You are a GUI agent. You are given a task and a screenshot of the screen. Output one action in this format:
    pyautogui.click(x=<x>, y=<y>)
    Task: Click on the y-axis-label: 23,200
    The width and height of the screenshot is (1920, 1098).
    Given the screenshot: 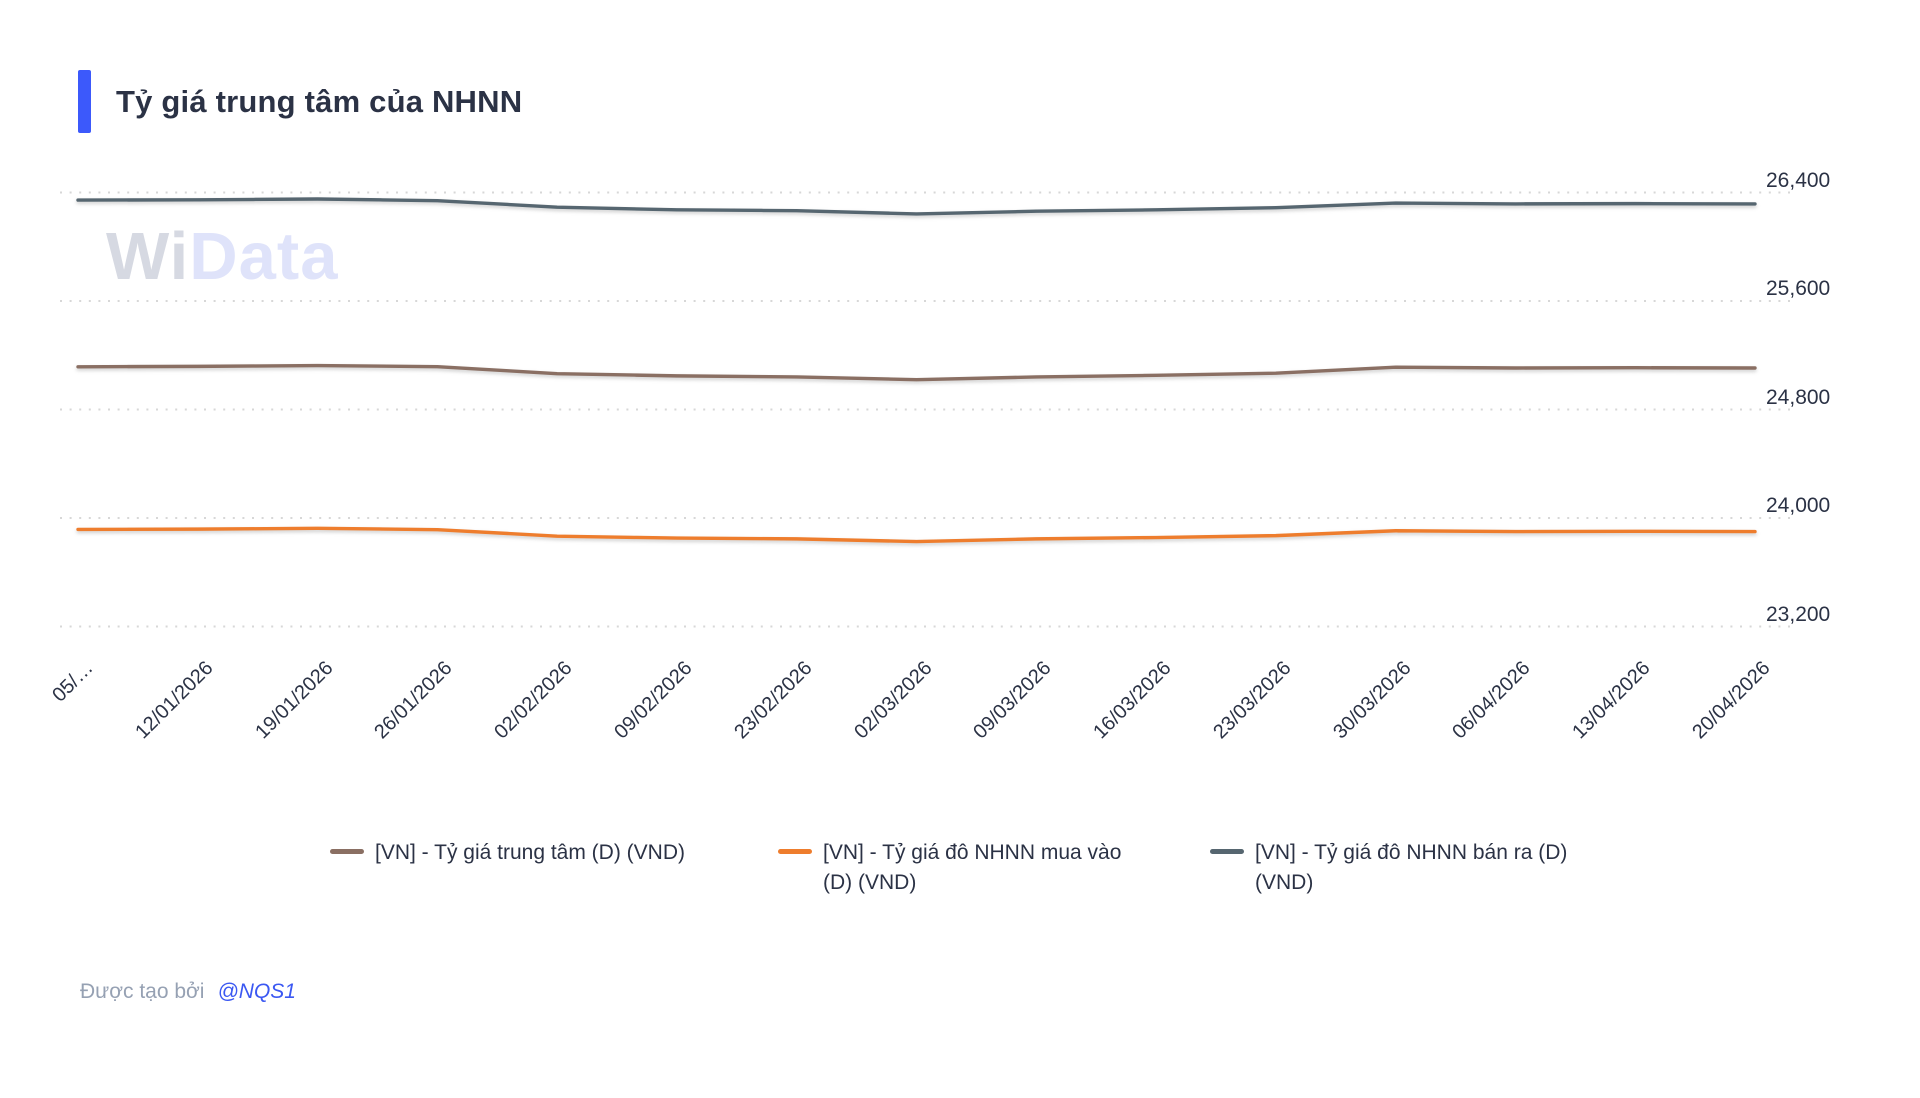 What is the action you would take?
    pyautogui.click(x=1798, y=614)
    